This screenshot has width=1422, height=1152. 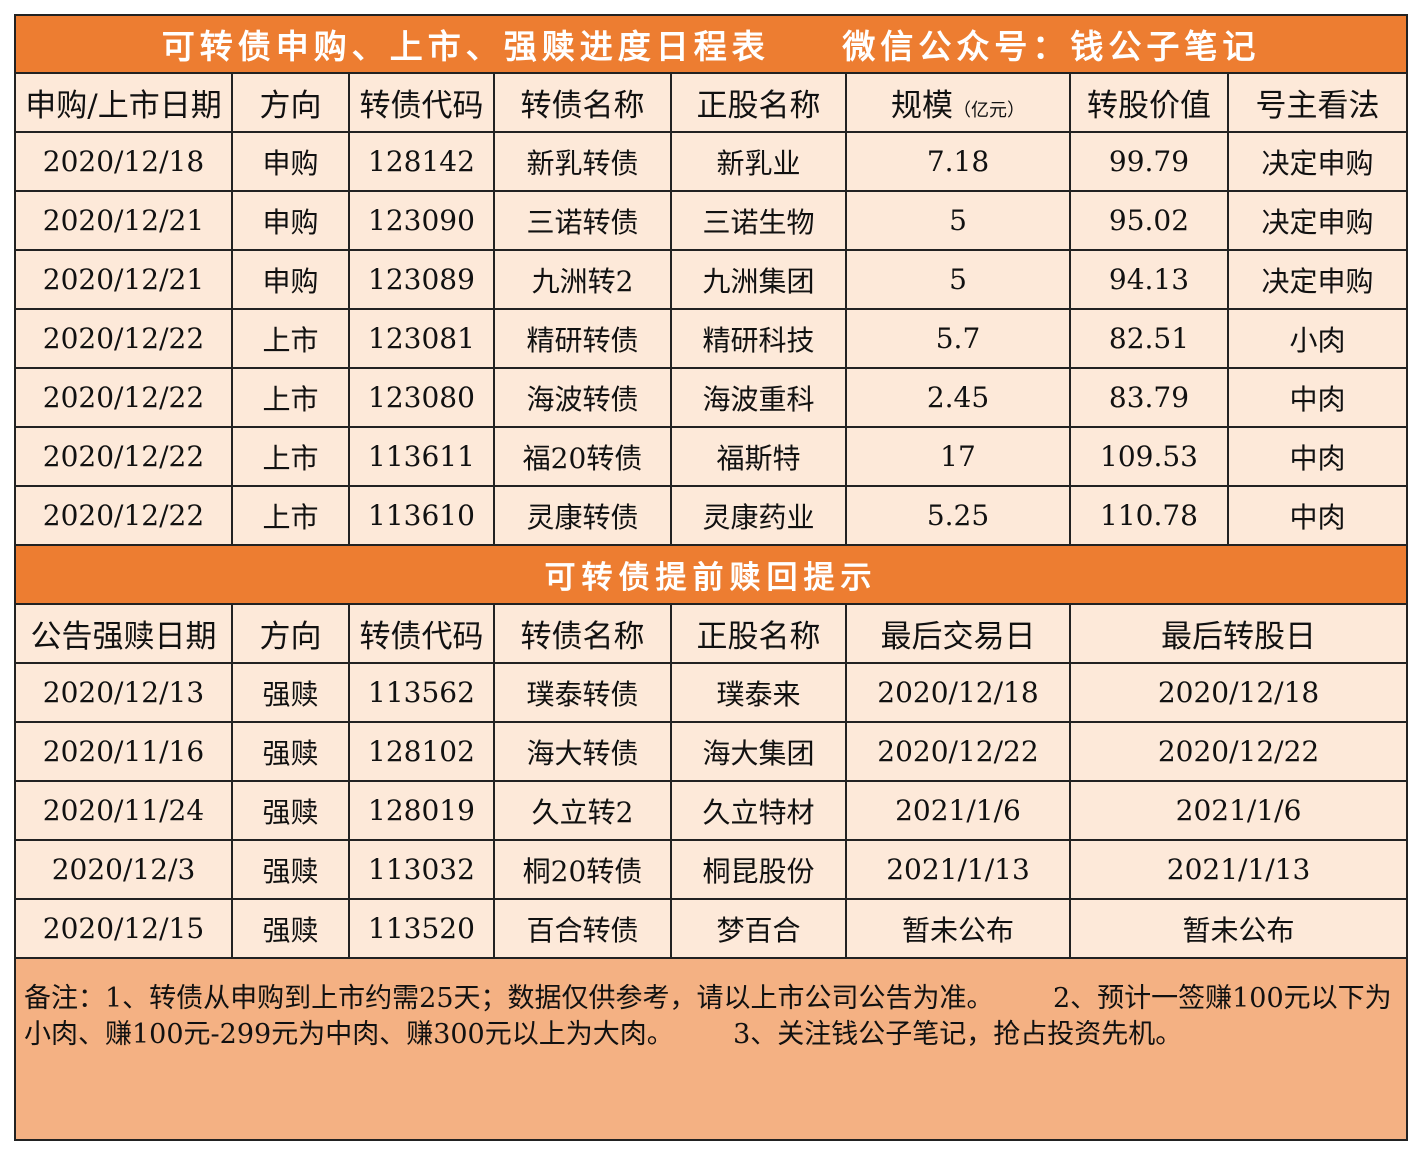 What do you see at coordinates (582, 456) in the screenshot?
I see `cell-name: 福20转债` at bounding box center [582, 456].